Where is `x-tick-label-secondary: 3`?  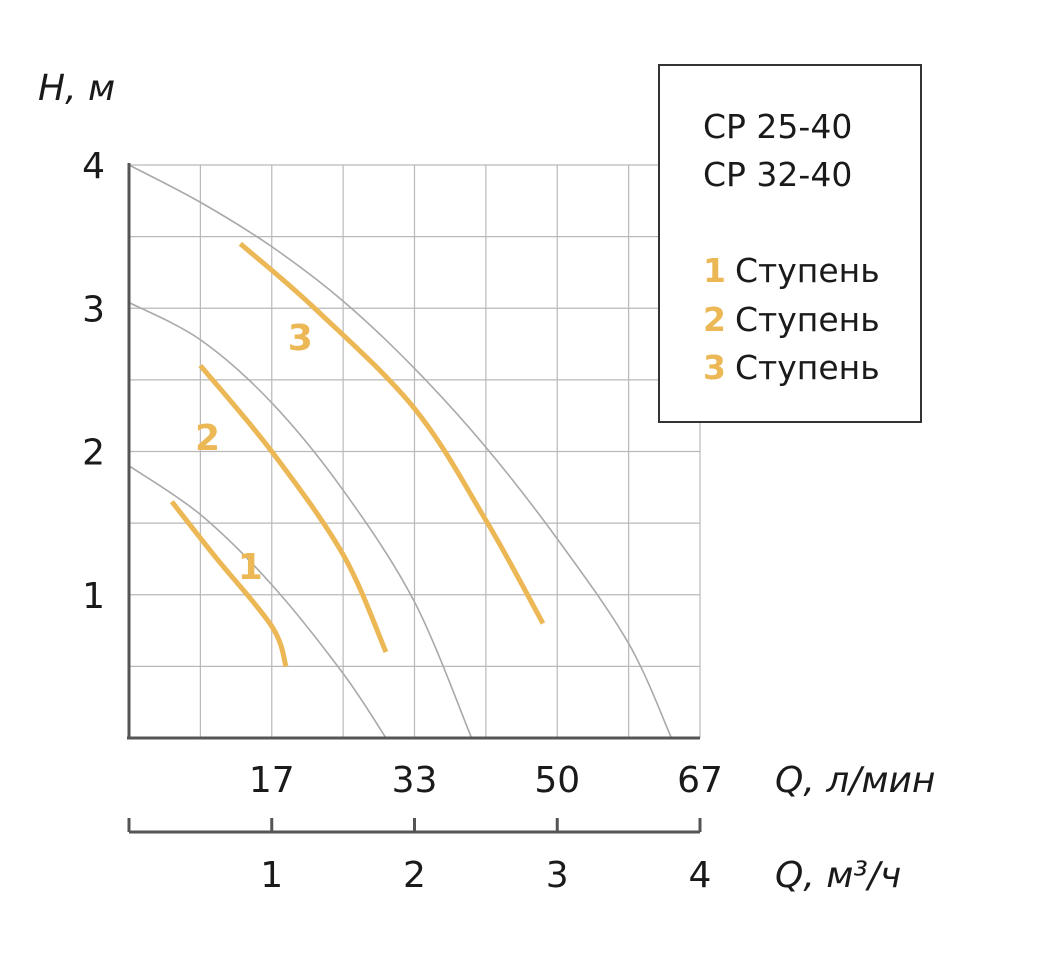 x-tick-label-secondary: 3 is located at coordinates (557, 875).